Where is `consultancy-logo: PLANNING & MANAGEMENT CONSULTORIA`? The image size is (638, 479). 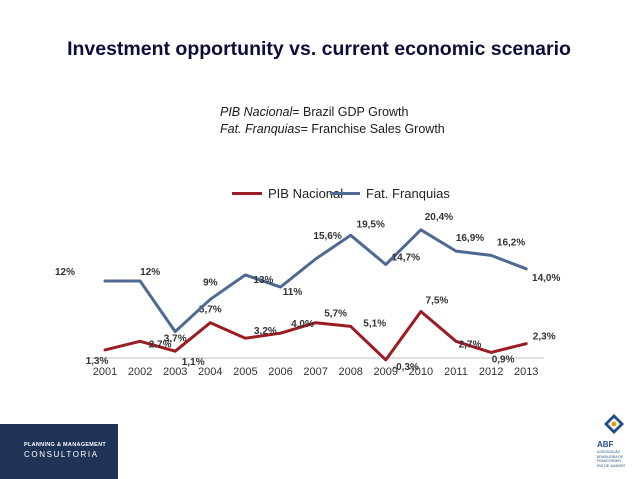
consultancy-logo: PLANNING & MANAGEMENT CONSULTORIA is located at coordinates (59, 451).